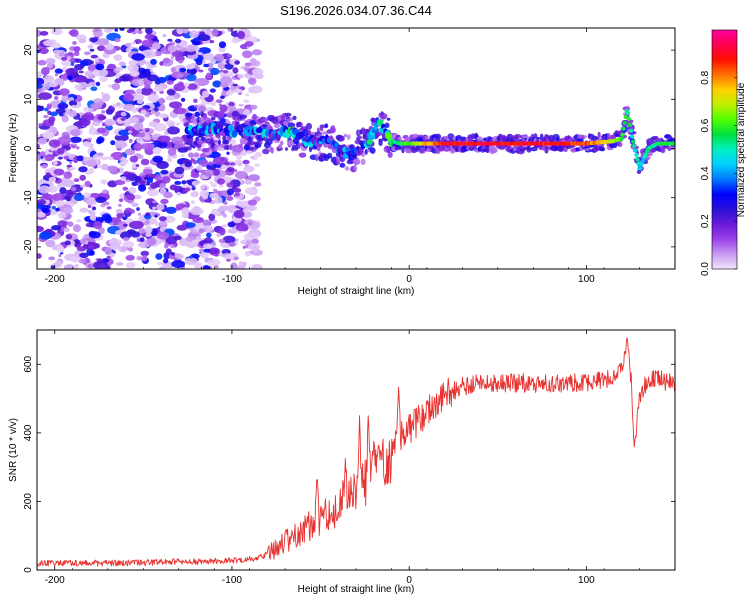 Image resolution: width=750 pixels, height=600 pixels. I want to click on colorbar-tick-label: 0.4, so click(705, 173).